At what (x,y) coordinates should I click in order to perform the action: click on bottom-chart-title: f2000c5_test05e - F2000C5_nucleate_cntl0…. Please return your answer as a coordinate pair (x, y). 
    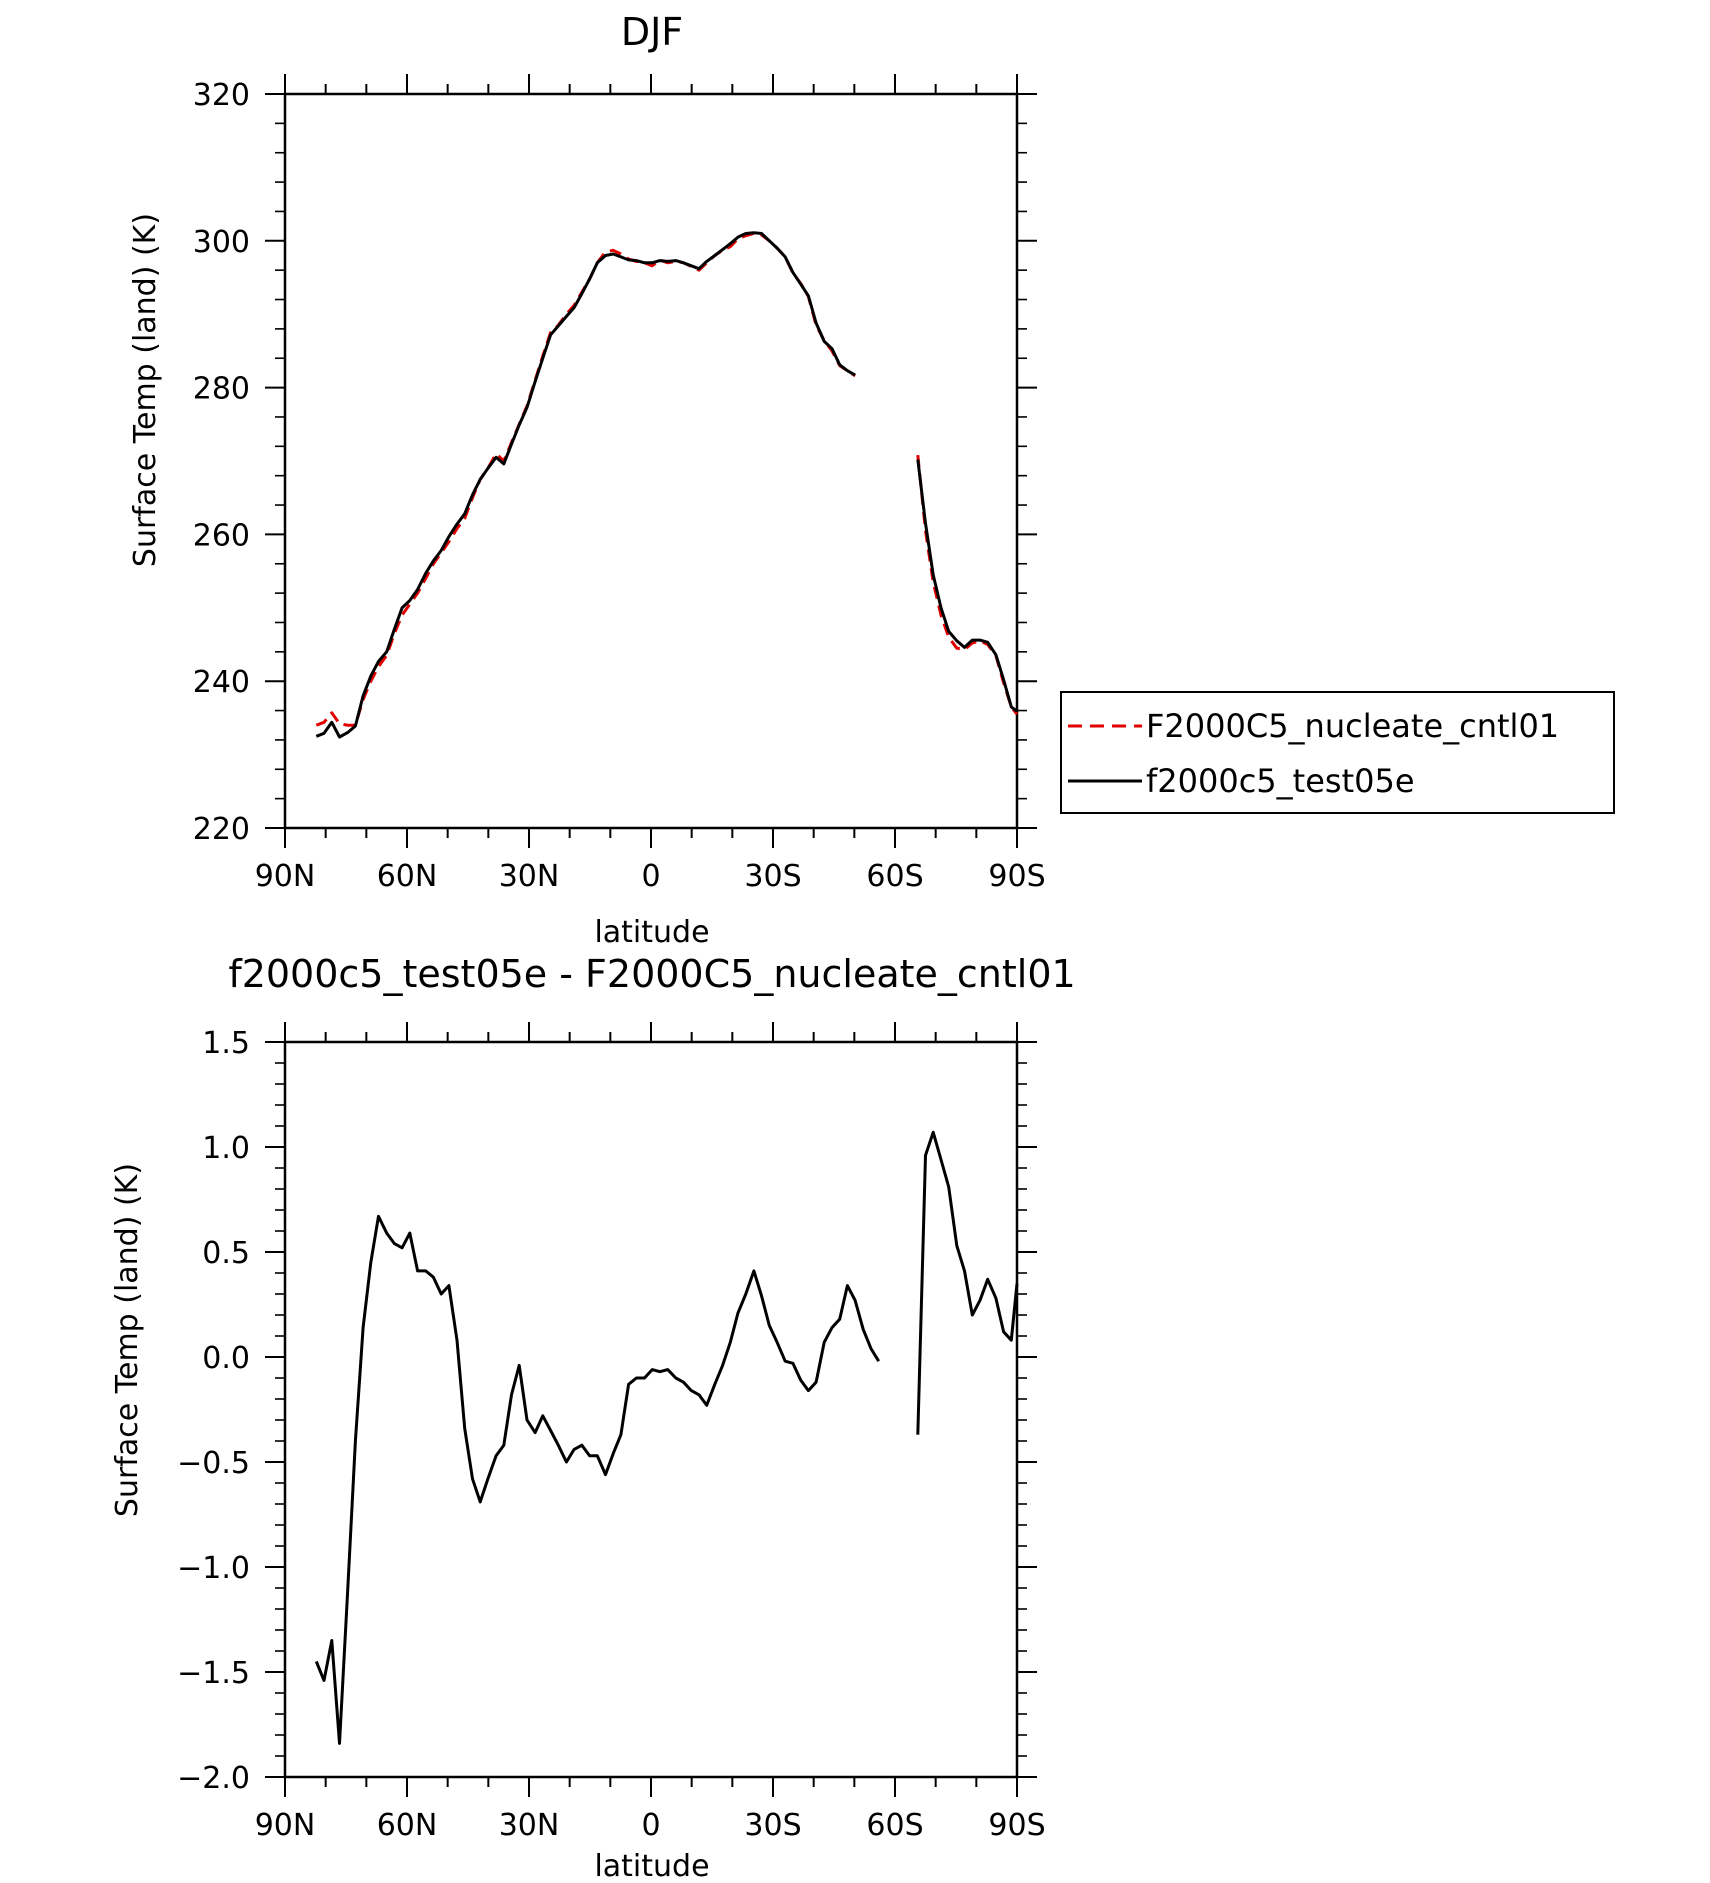
    Looking at the image, I should click on (651, 974).